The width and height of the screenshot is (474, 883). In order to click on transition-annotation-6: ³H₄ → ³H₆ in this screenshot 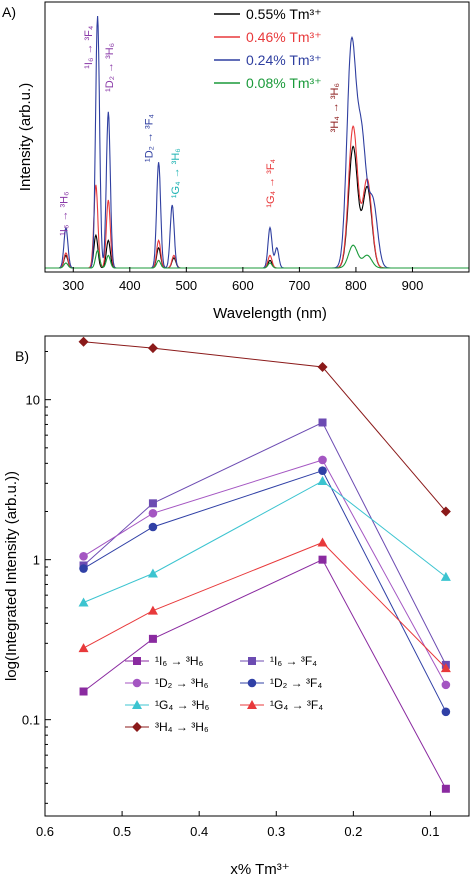, I will do `click(335, 107)`.